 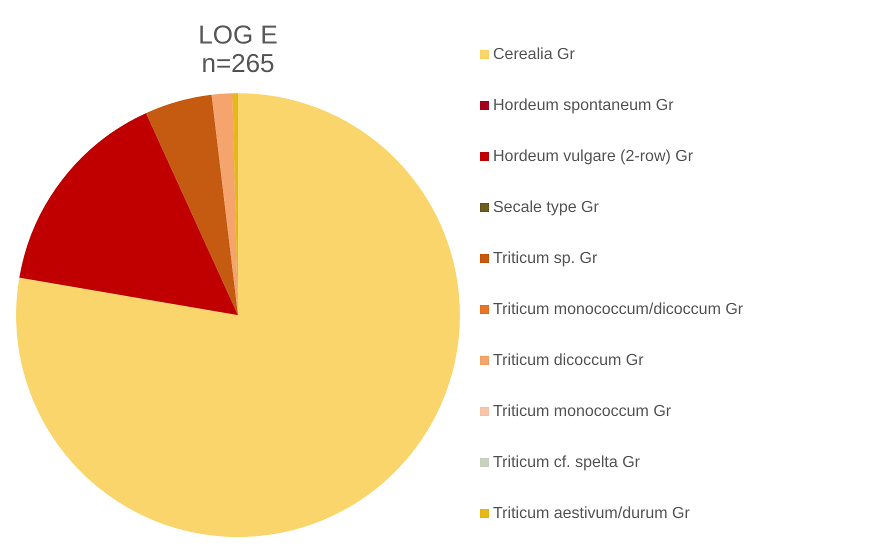 What do you see at coordinates (618, 309) in the screenshot?
I see `legend-label: Triticum monococcum/dicoccum Gr` at bounding box center [618, 309].